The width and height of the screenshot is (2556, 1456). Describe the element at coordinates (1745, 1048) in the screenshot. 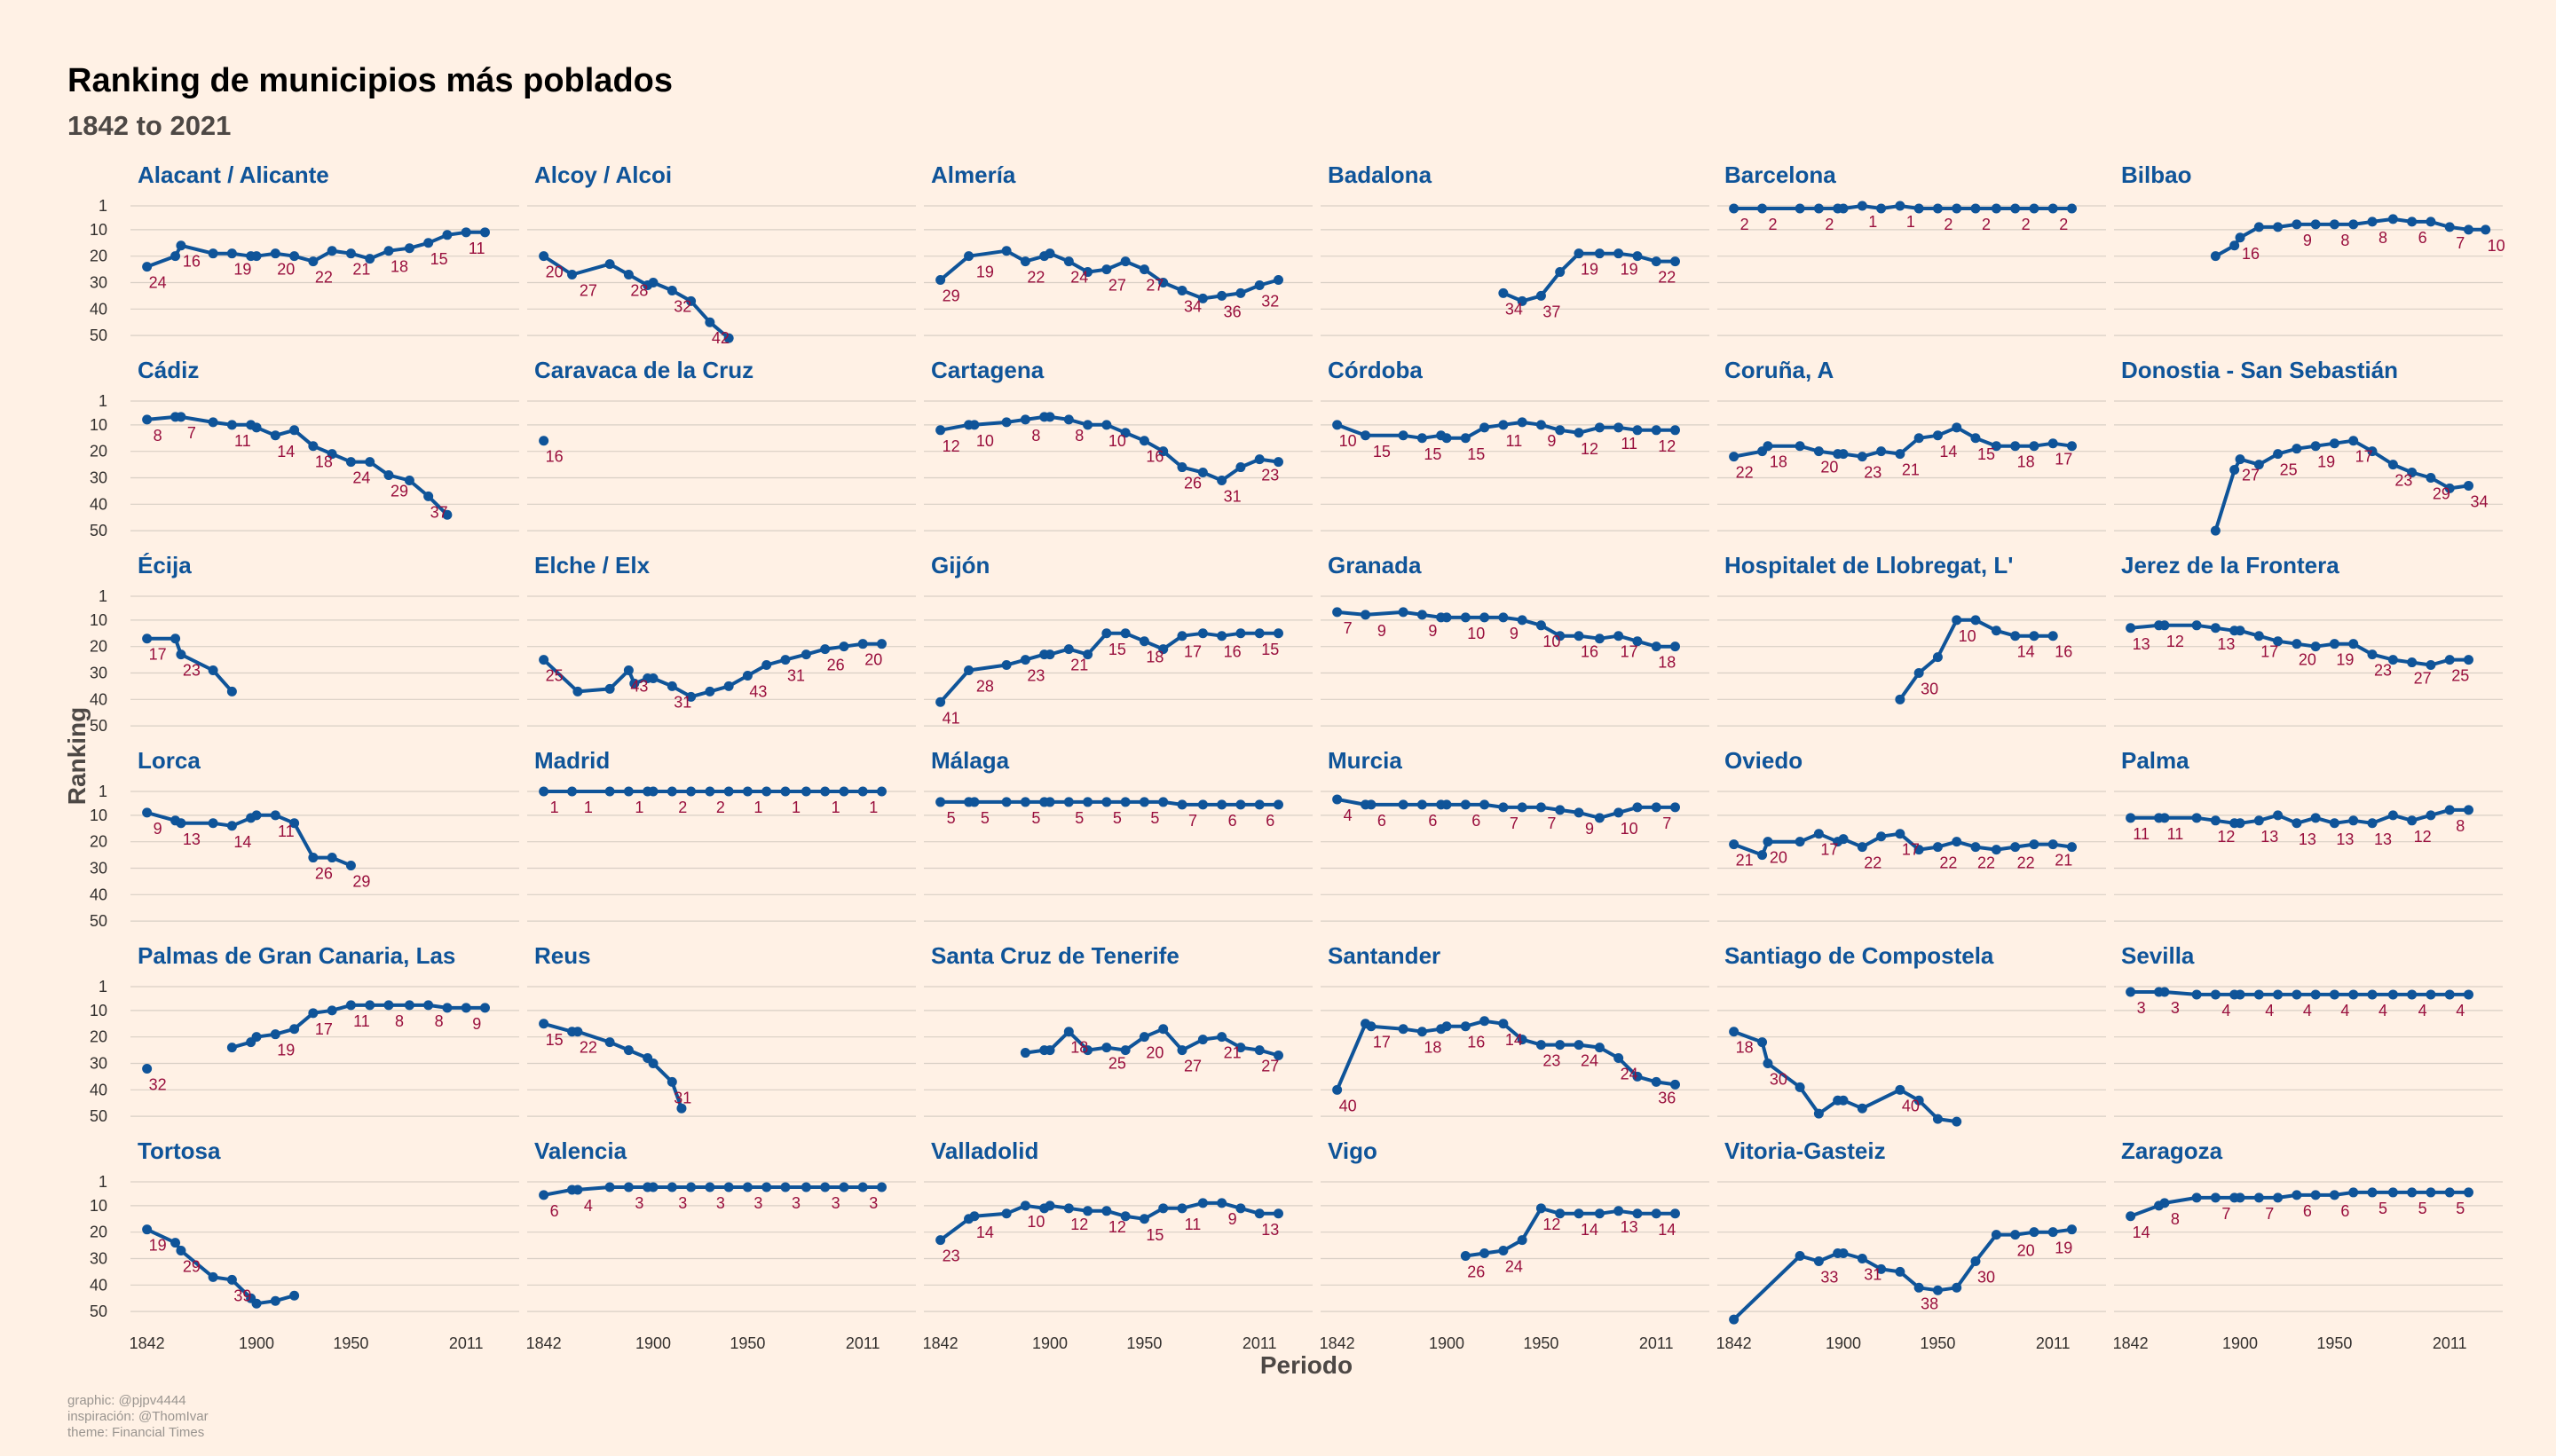

I see `data-label-santiago-de-compostela: 18` at that location.